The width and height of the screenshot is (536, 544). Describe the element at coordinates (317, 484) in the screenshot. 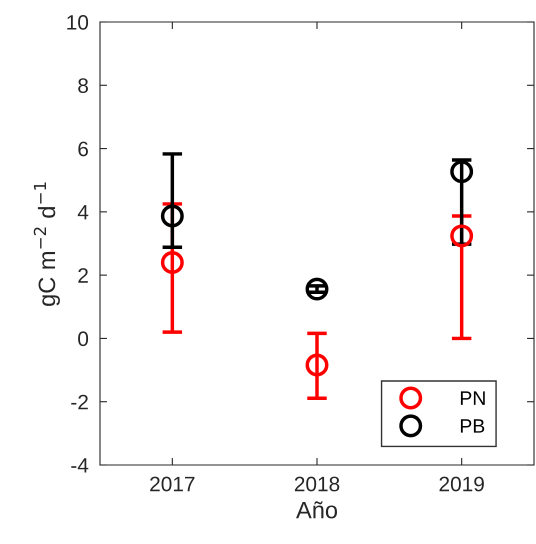

I see `x-tick-label: 2018` at that location.